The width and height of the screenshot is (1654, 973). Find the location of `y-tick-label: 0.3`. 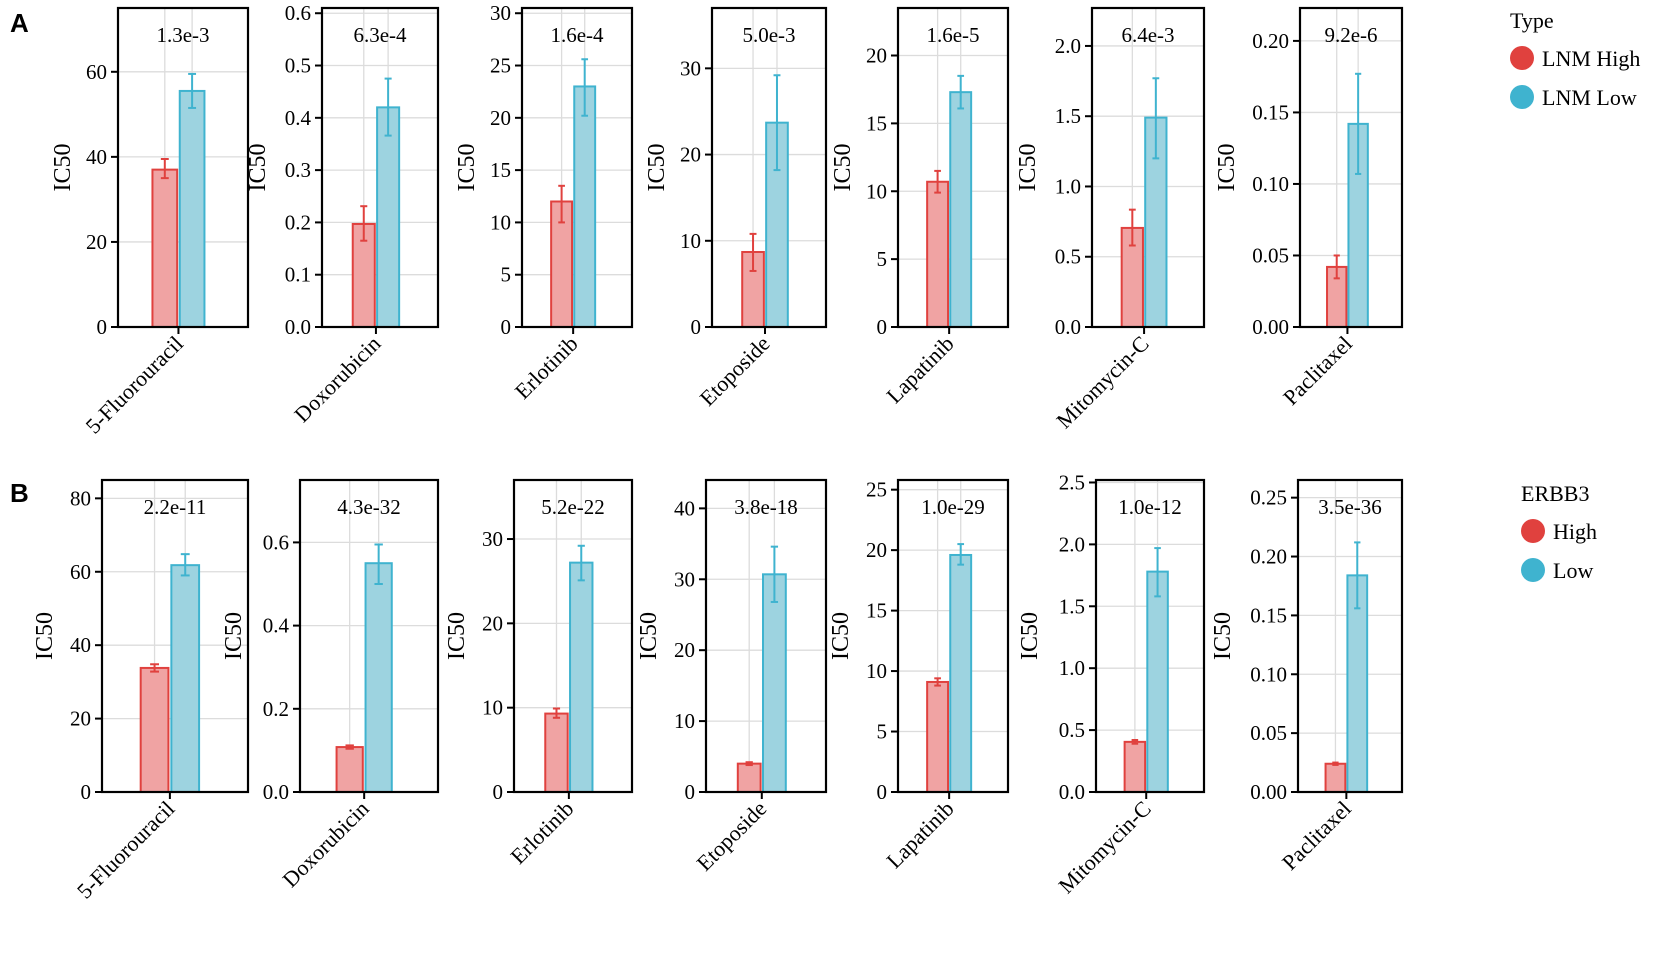

y-tick-label: 0.3 is located at coordinates (298, 170).